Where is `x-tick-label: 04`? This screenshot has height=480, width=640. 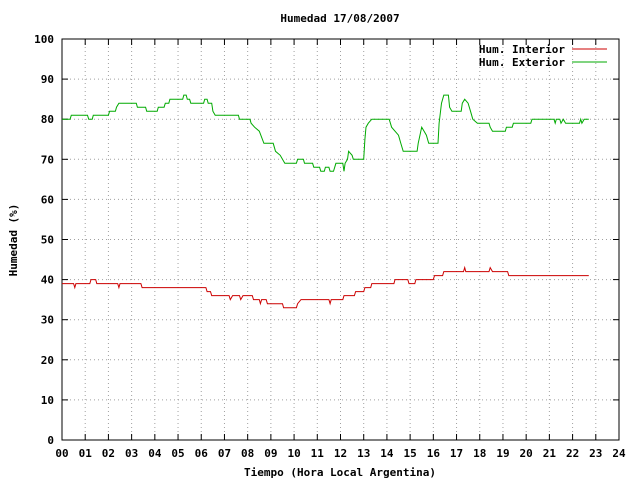 x-tick-label: 04 is located at coordinates (155, 453).